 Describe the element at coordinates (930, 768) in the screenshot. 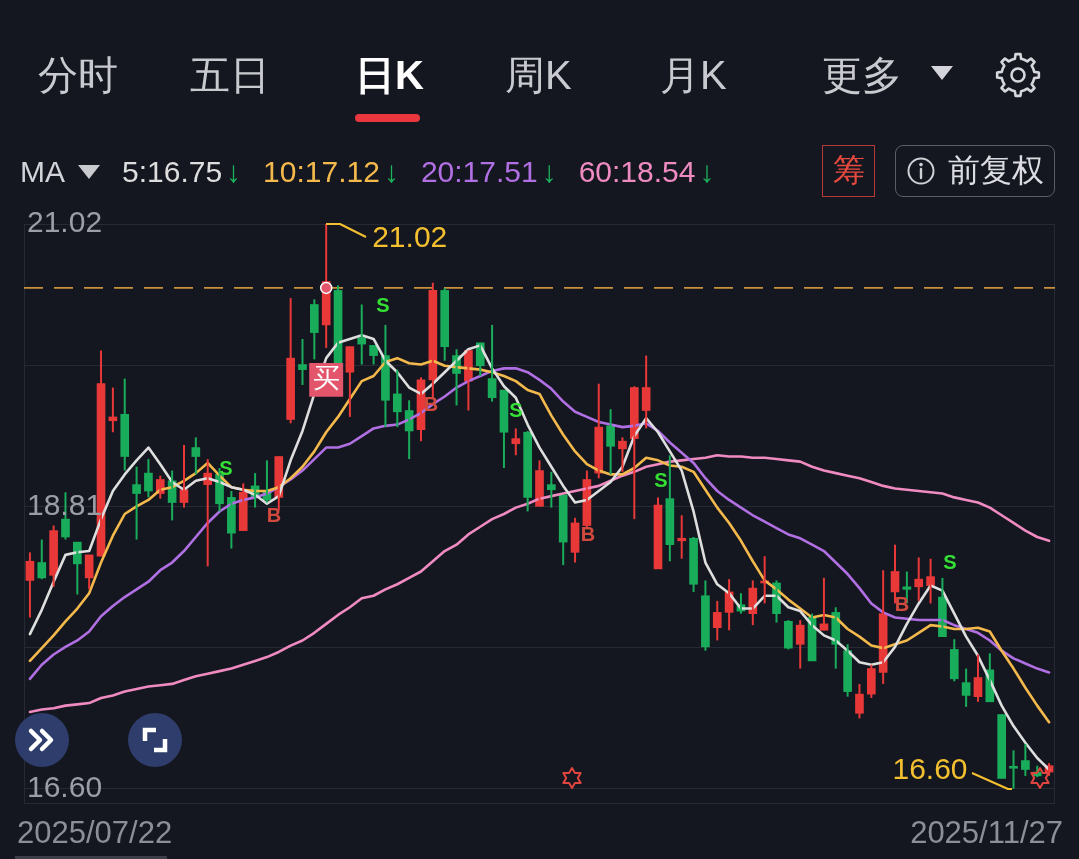

I see `annotation: 16.60` at that location.